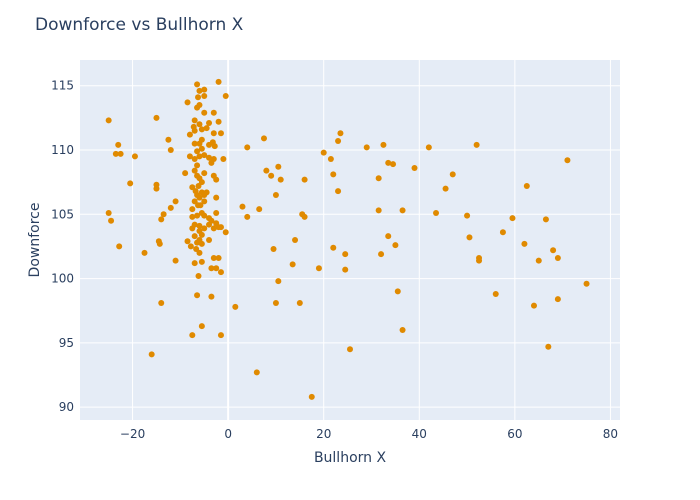 This screenshot has height=500, width=700. What do you see at coordinates (419, 434) in the screenshot?
I see `x-tick-label: 40` at bounding box center [419, 434].